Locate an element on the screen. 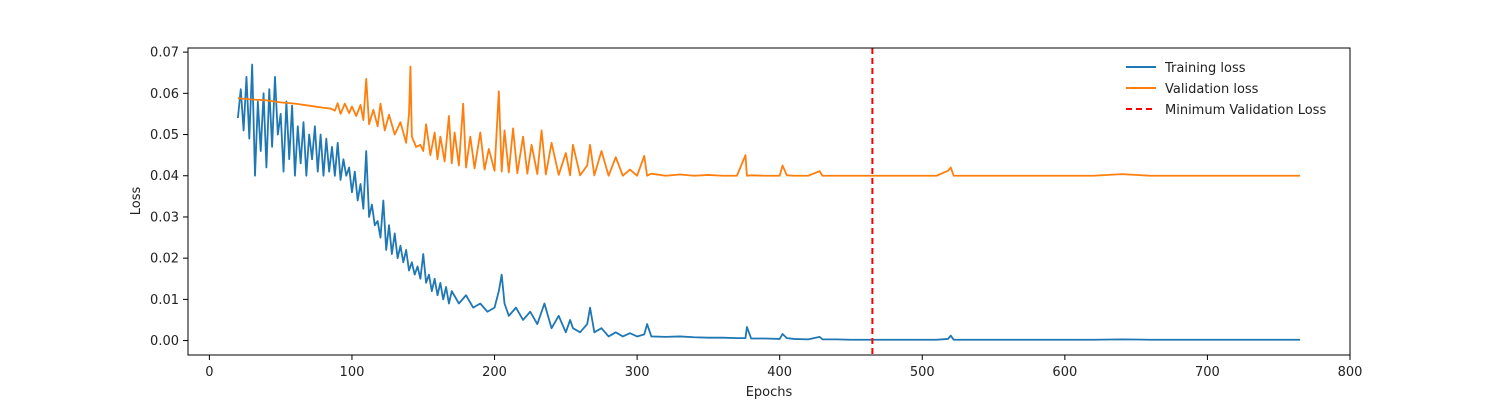  x-tick-label: 0 is located at coordinates (209, 372).